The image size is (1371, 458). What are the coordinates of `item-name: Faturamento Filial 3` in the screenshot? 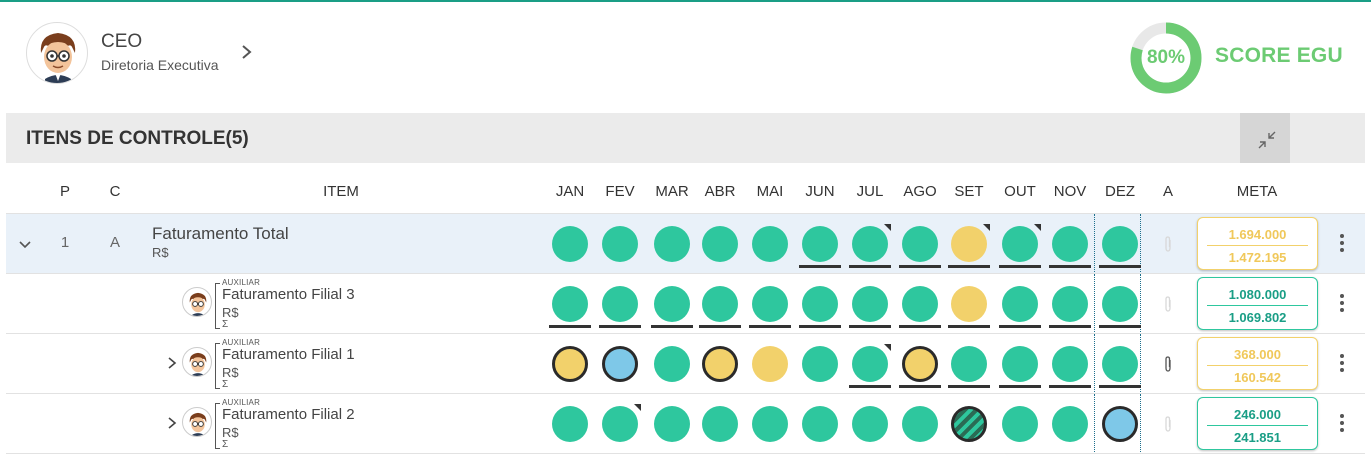 It's located at (288, 294).